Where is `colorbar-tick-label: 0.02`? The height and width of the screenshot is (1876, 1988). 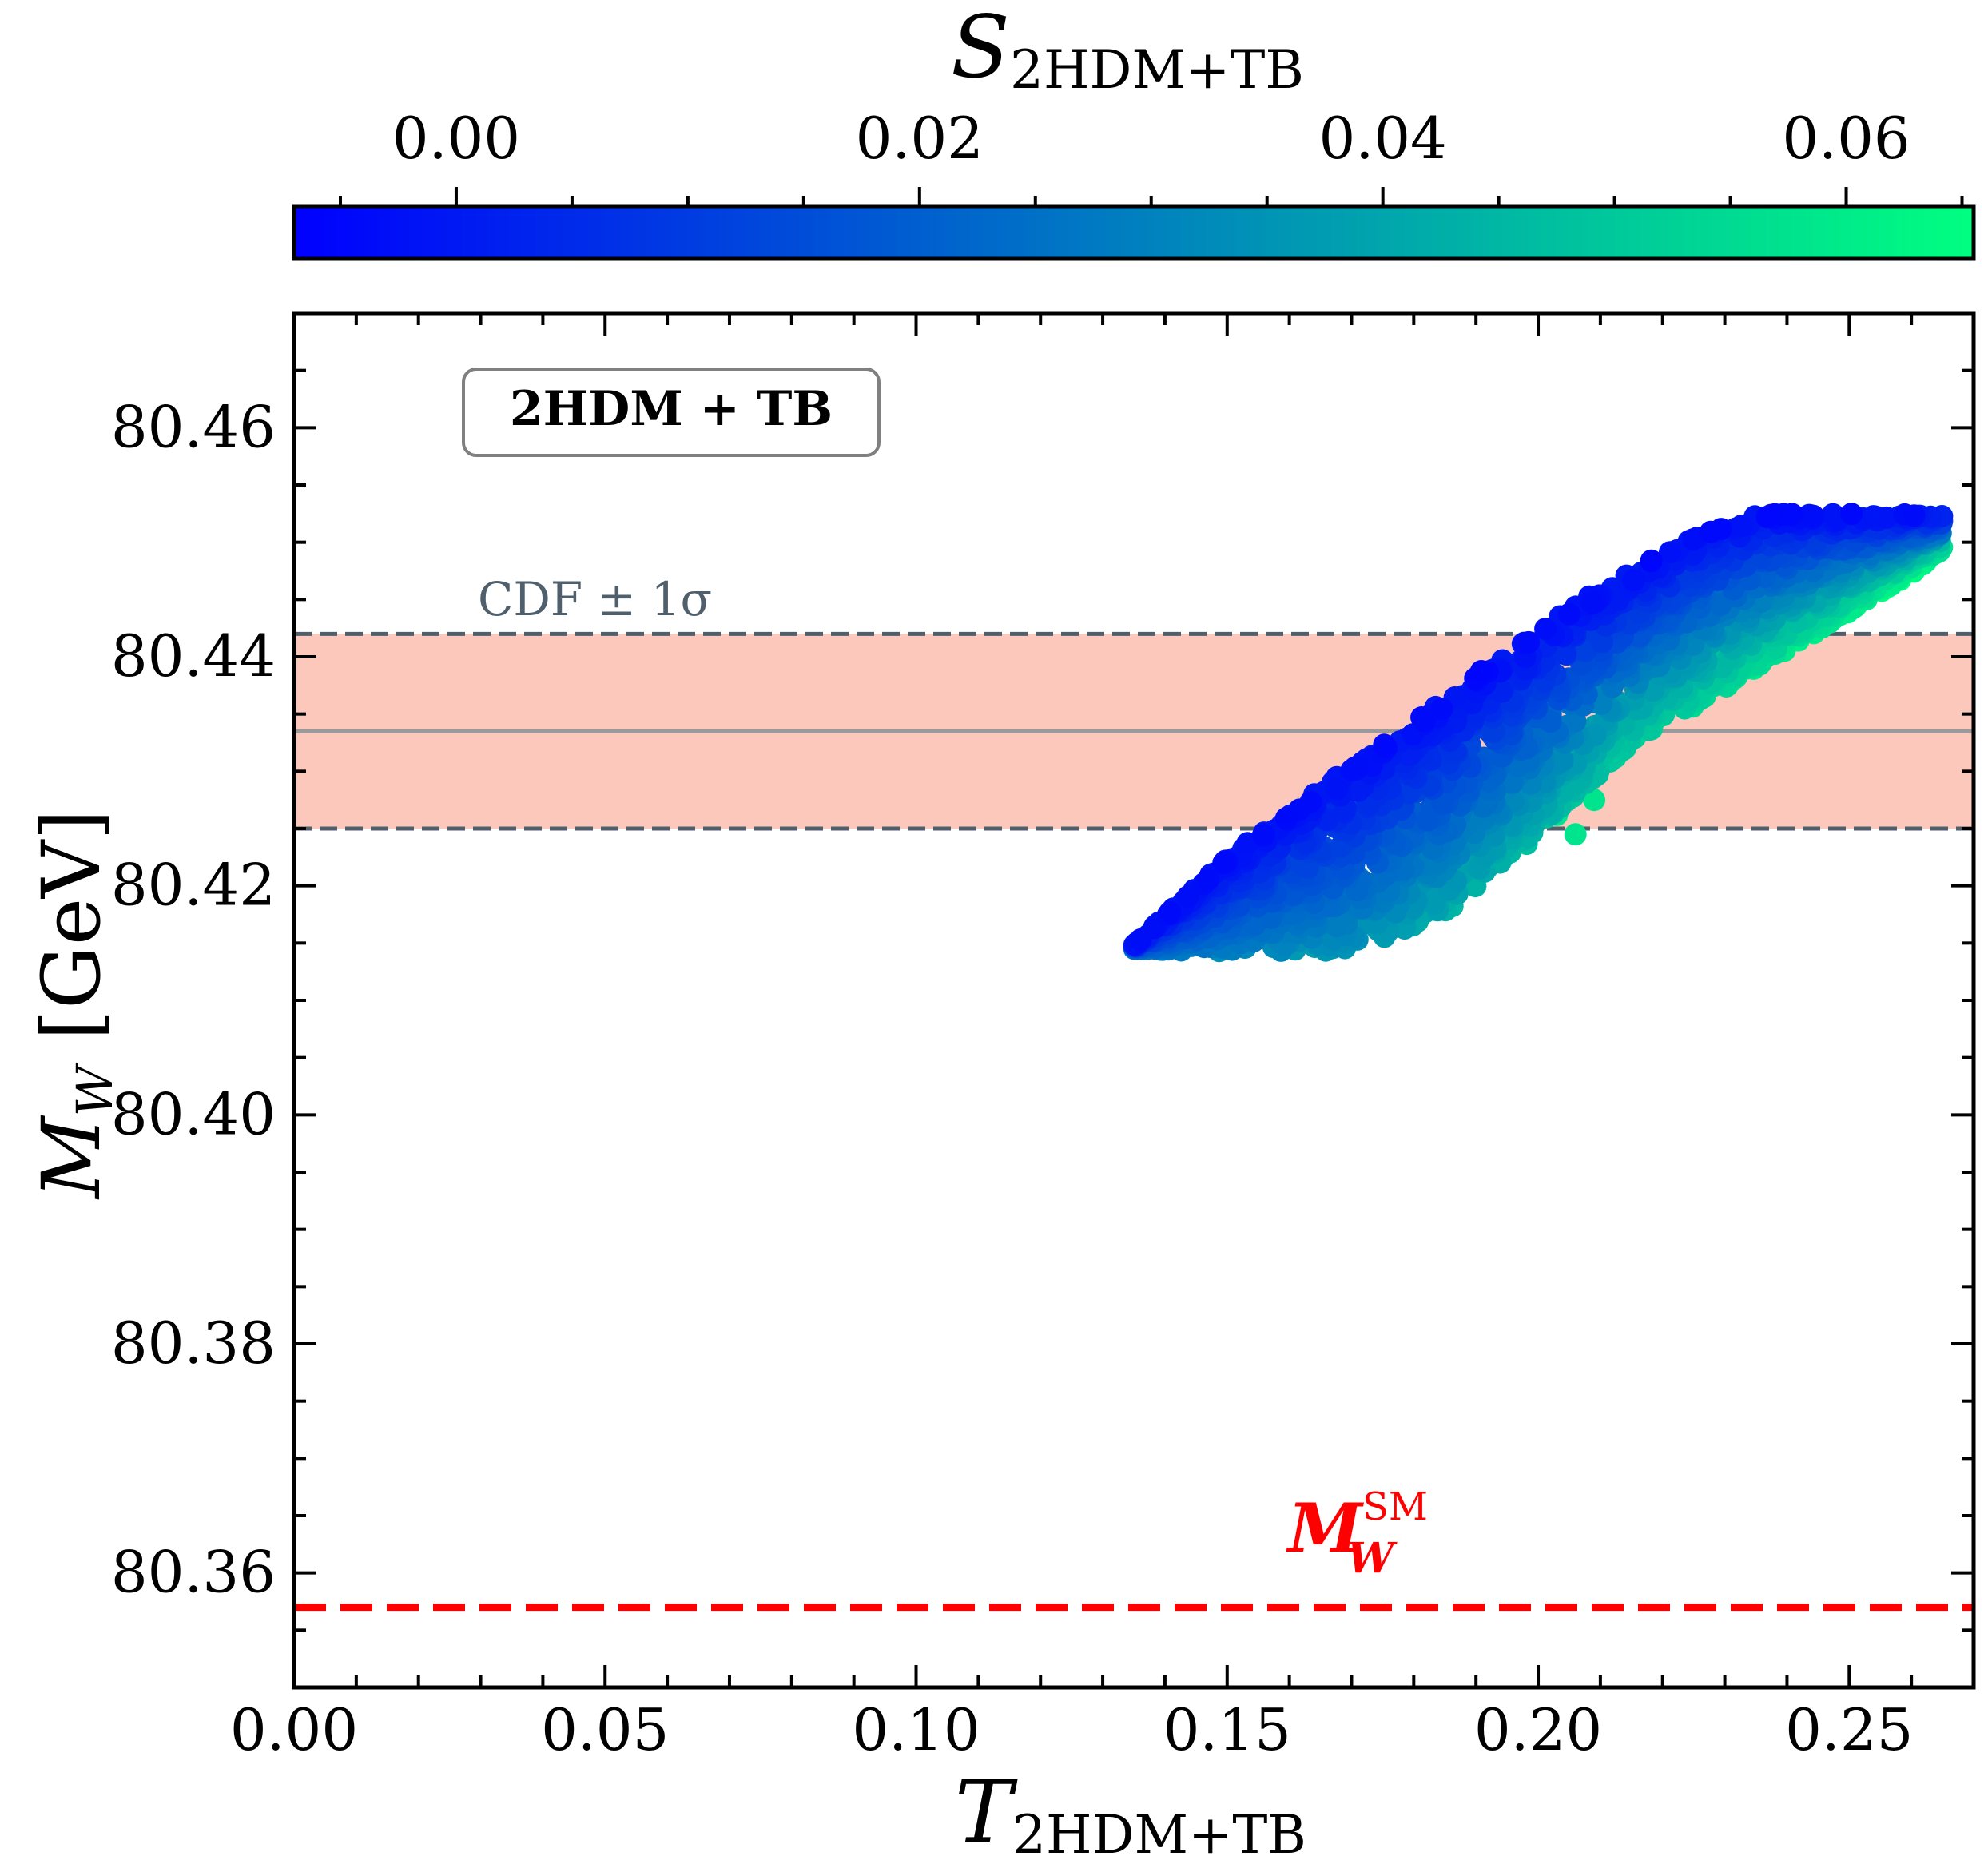
colorbar-tick-label: 0.02 is located at coordinates (920, 138).